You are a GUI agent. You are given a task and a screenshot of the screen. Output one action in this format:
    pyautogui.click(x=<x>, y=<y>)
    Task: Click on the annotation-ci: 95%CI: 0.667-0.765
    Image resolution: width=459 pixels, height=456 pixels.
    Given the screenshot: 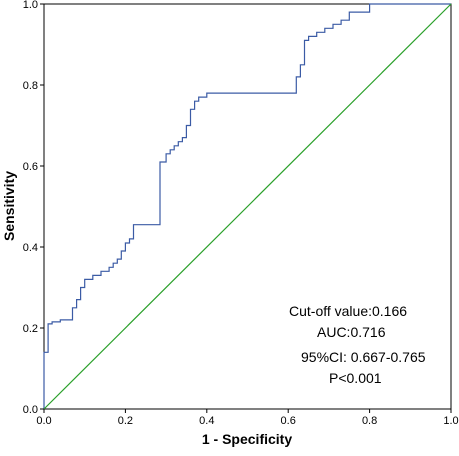 What is the action you would take?
    pyautogui.click(x=363, y=357)
    